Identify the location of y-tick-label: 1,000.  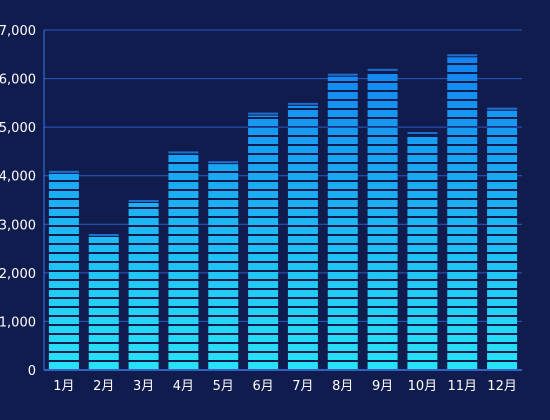
(18, 322).